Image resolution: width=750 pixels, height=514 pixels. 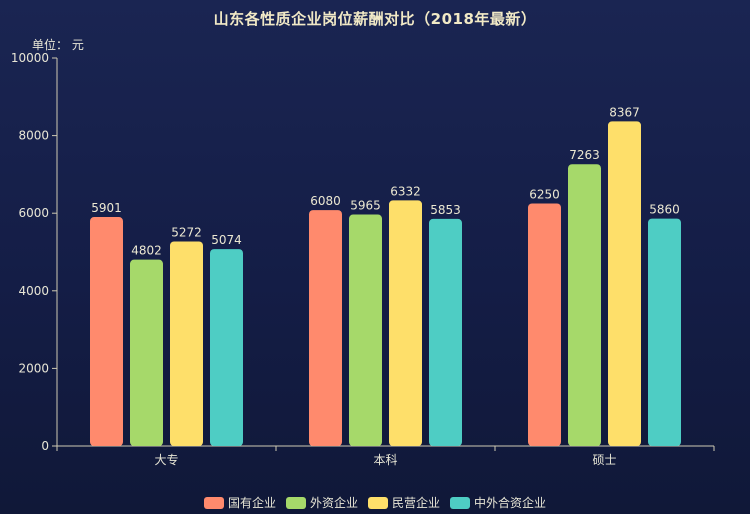 What do you see at coordinates (445, 210) in the screenshot?
I see `bar-value-label: 5853` at bounding box center [445, 210].